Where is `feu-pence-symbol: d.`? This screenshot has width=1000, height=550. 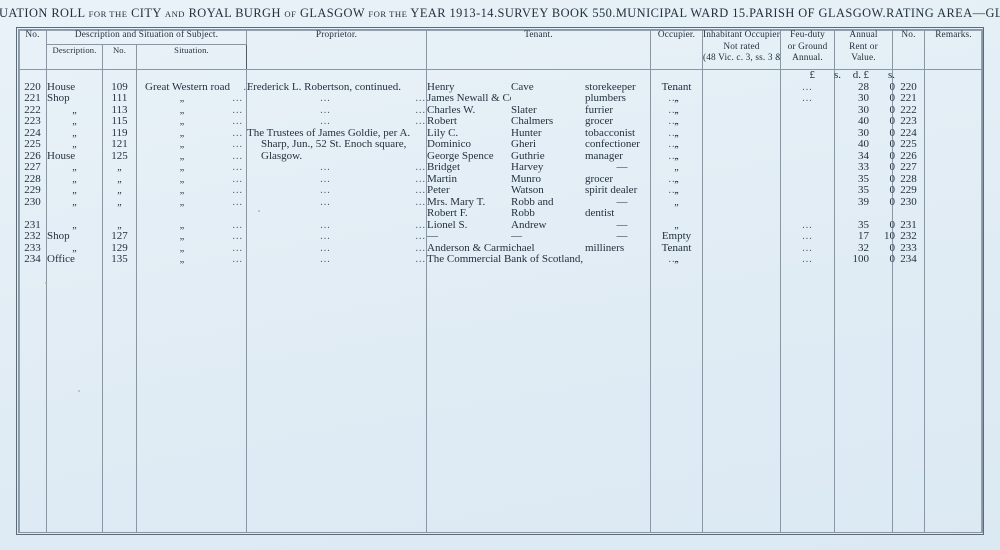
feu-pence-symbol: d. is located at coordinates (856, 75).